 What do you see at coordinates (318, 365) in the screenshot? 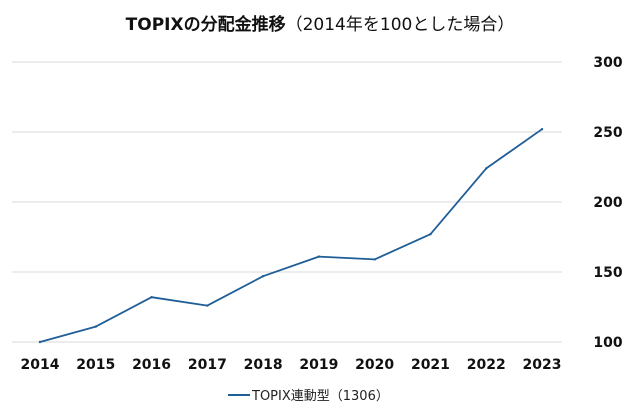
I see `x-tick-label: 2019` at bounding box center [318, 365].